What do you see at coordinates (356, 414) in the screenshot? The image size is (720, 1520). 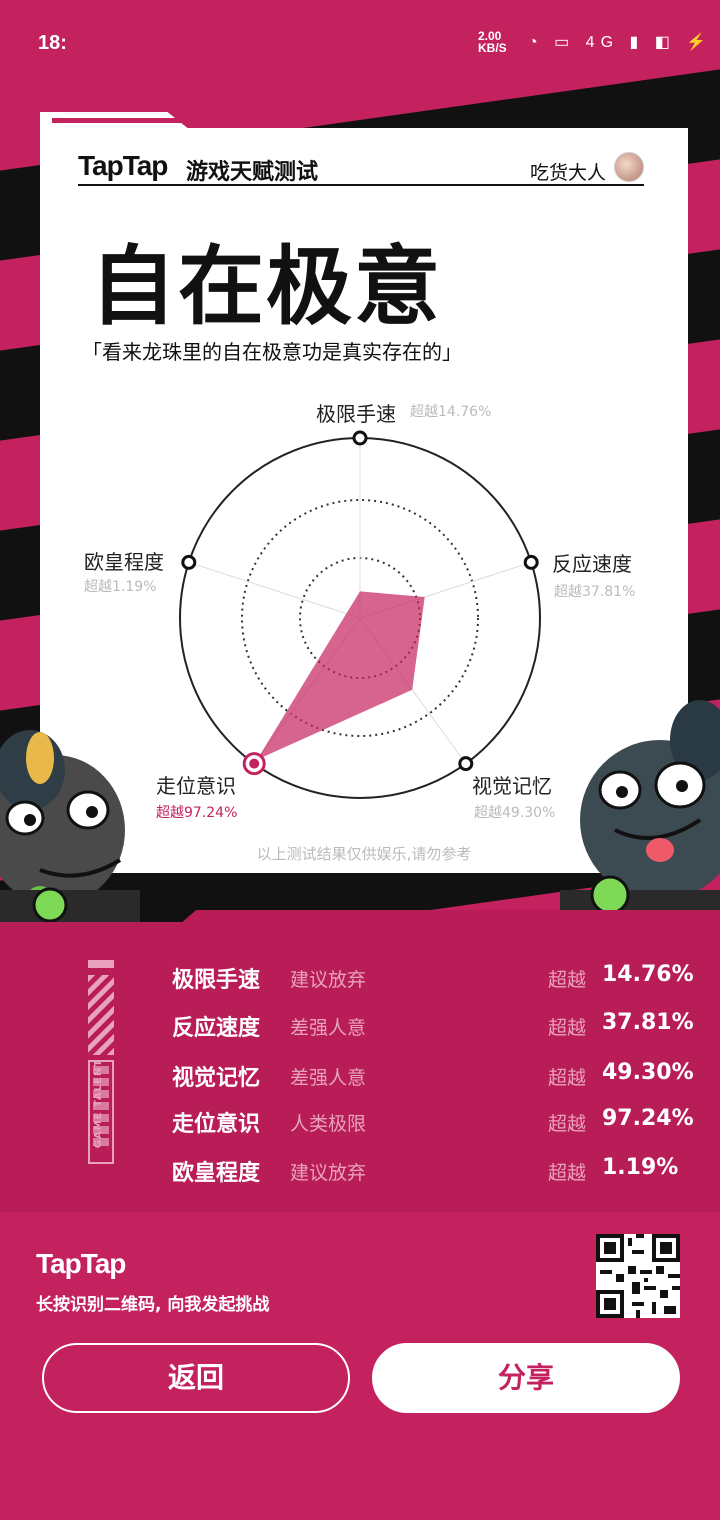 I see `dim-label-speed: 极限手速` at bounding box center [356, 414].